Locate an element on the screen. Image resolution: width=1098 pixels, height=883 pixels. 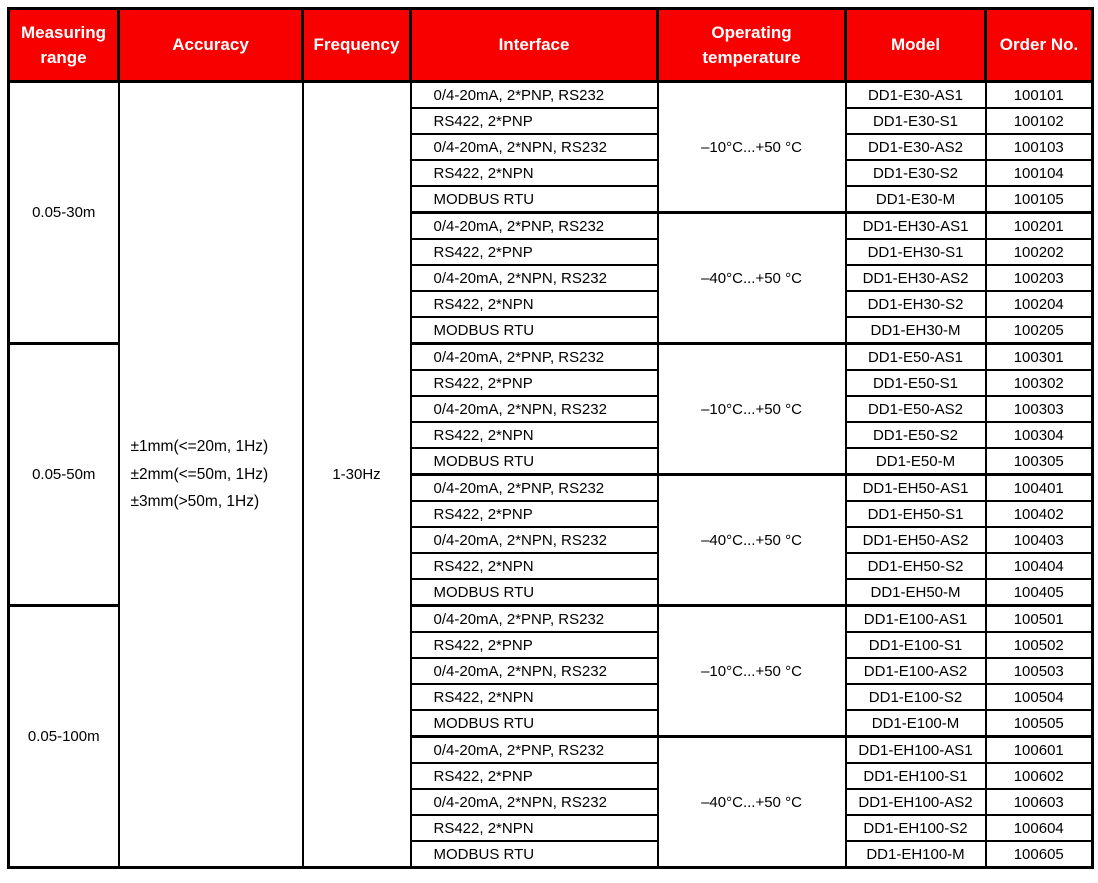
column-header-model: Model is located at coordinates (915, 45).